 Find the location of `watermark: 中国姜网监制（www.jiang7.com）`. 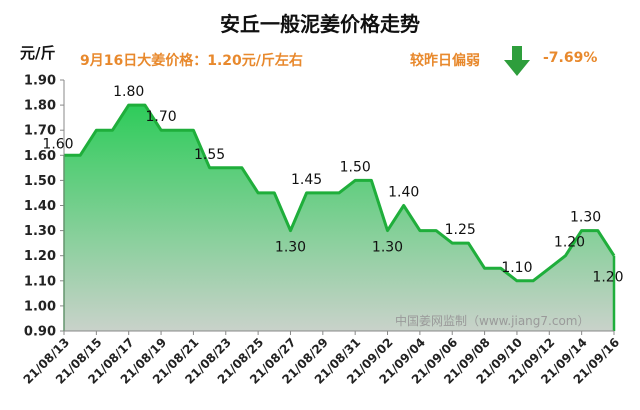

watermark: 中国姜网监制（www.jiang7.com） is located at coordinates (492, 320).